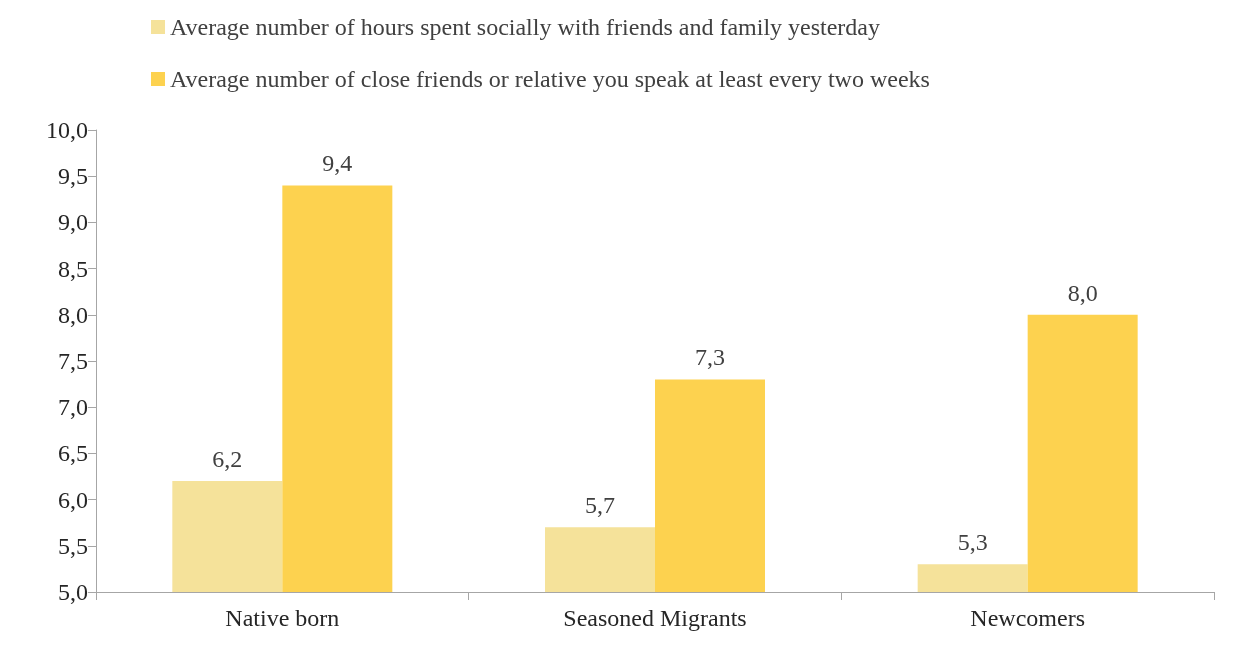  What do you see at coordinates (73, 592) in the screenshot?
I see `y-tick-label: 5,0` at bounding box center [73, 592].